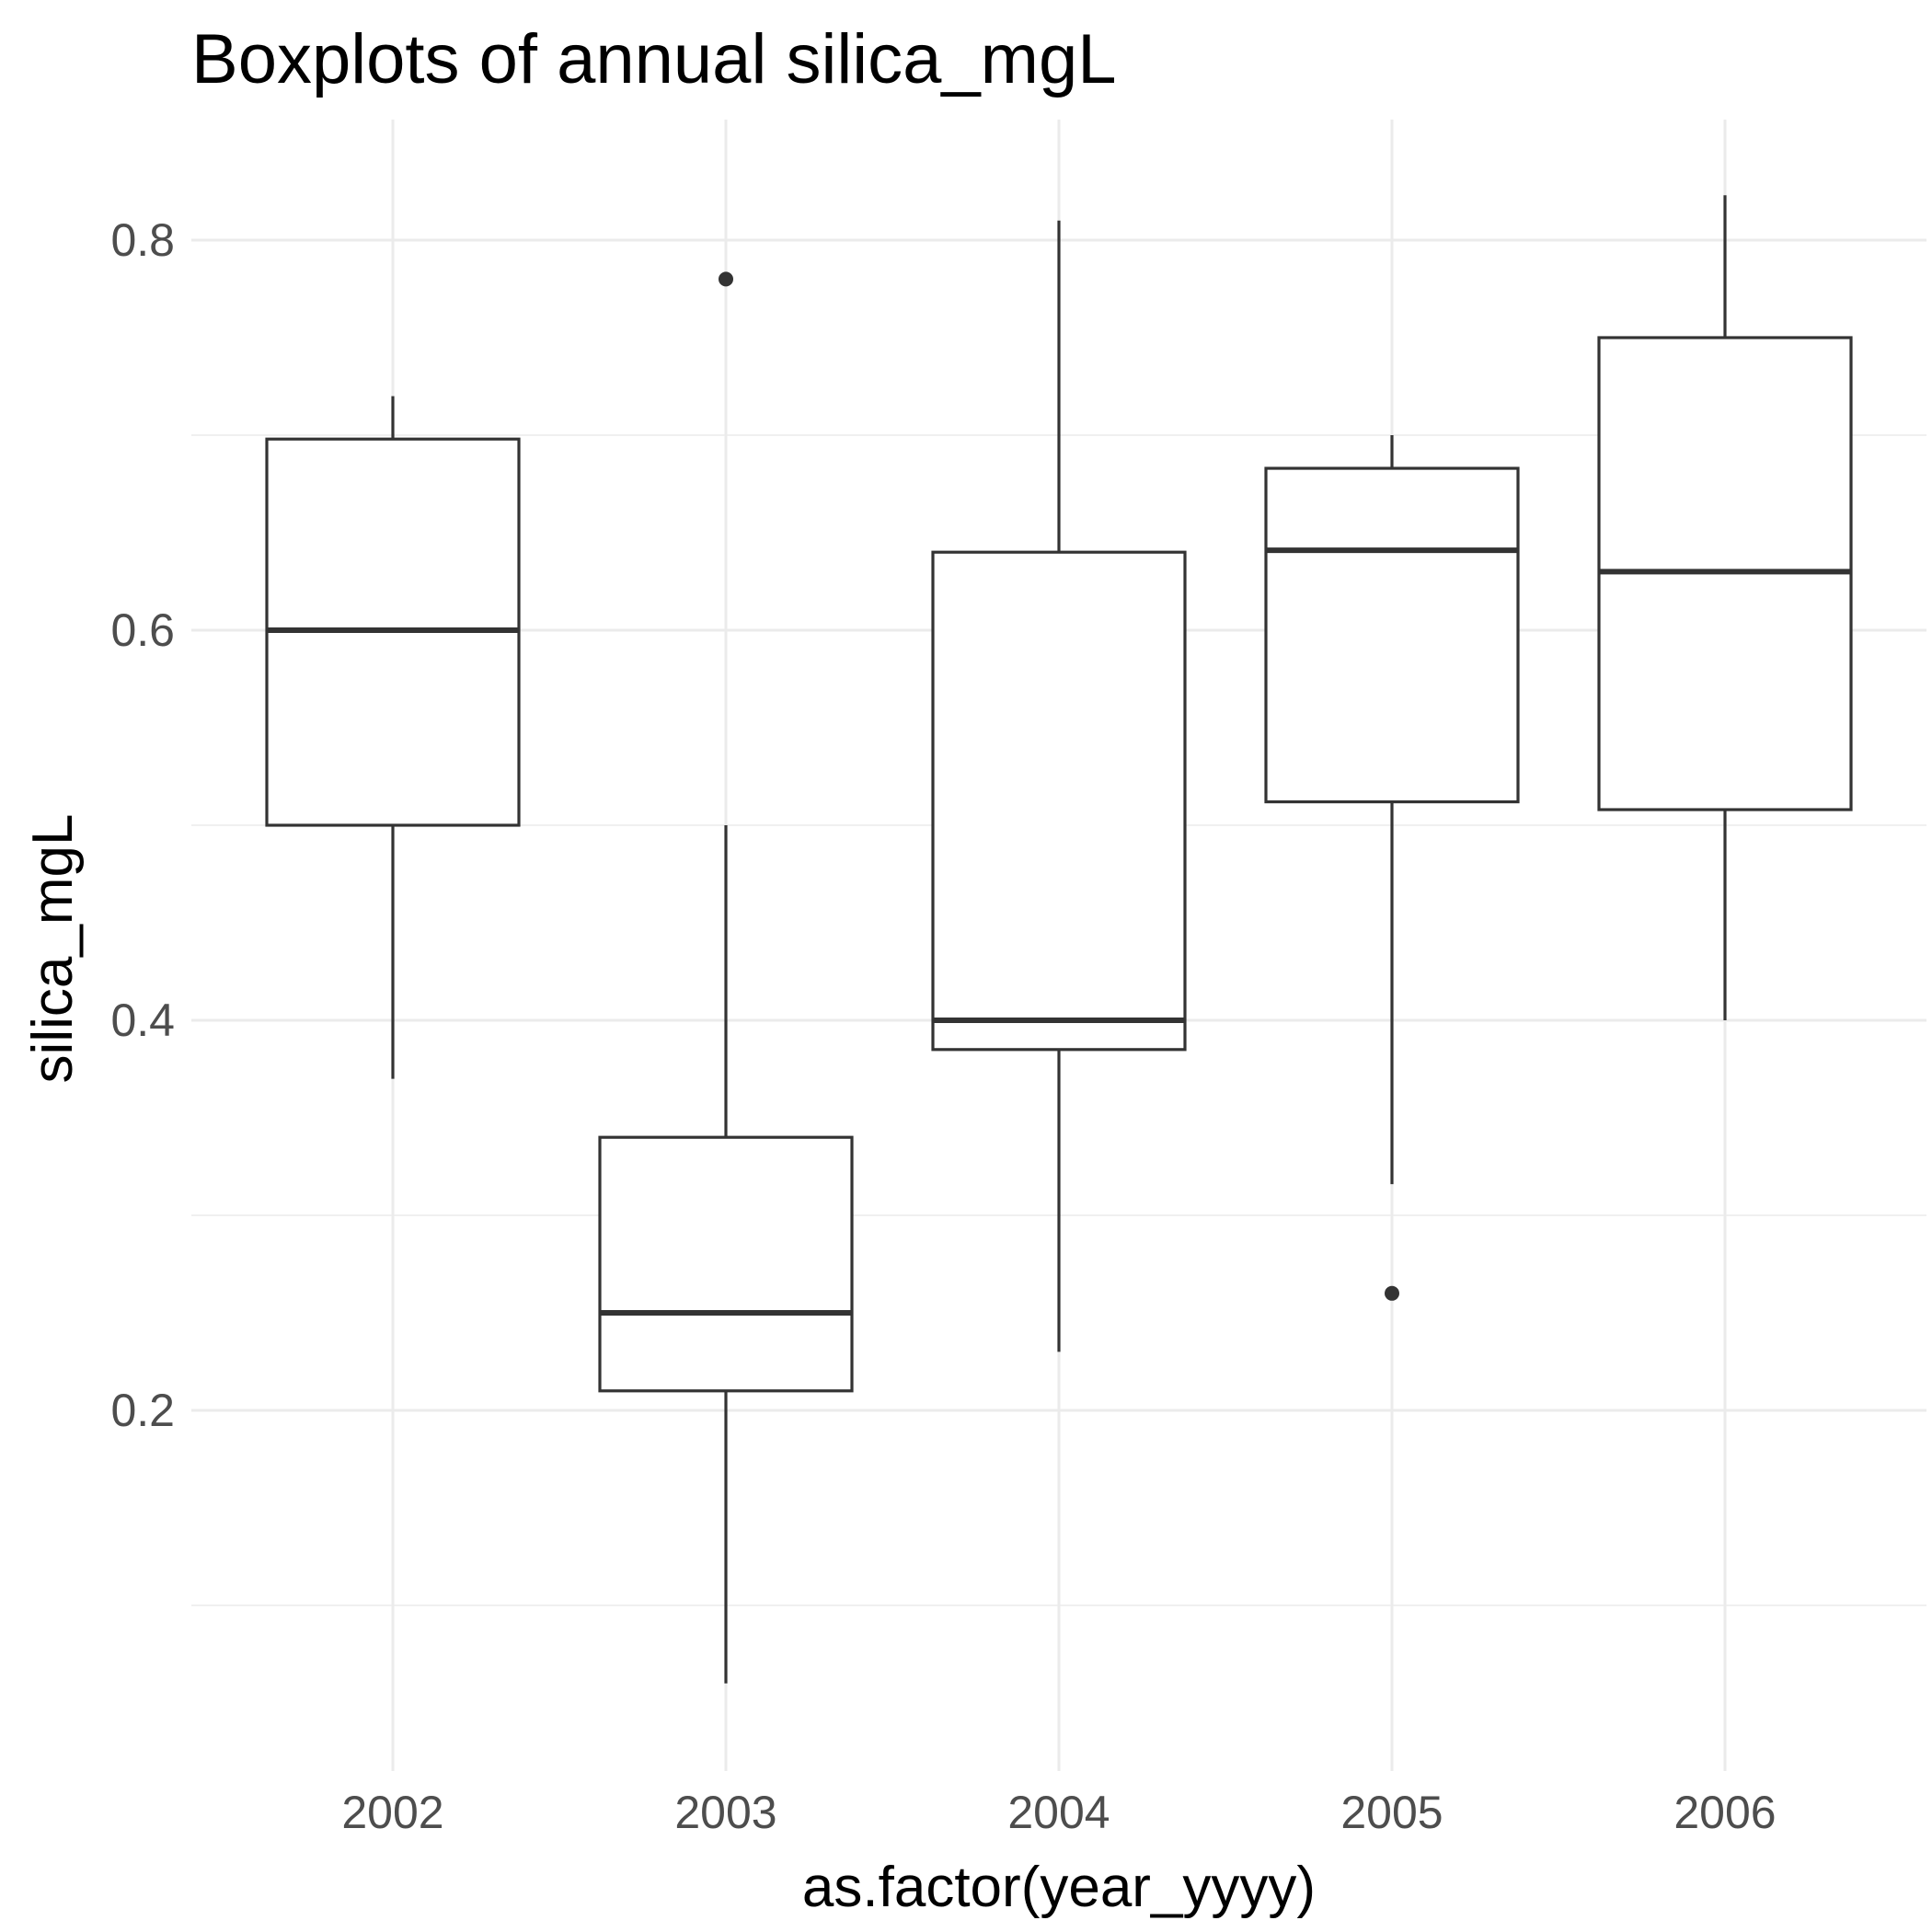 The image size is (1932, 1932). I want to click on y-axis-title: silica_mgL, so click(53, 949).